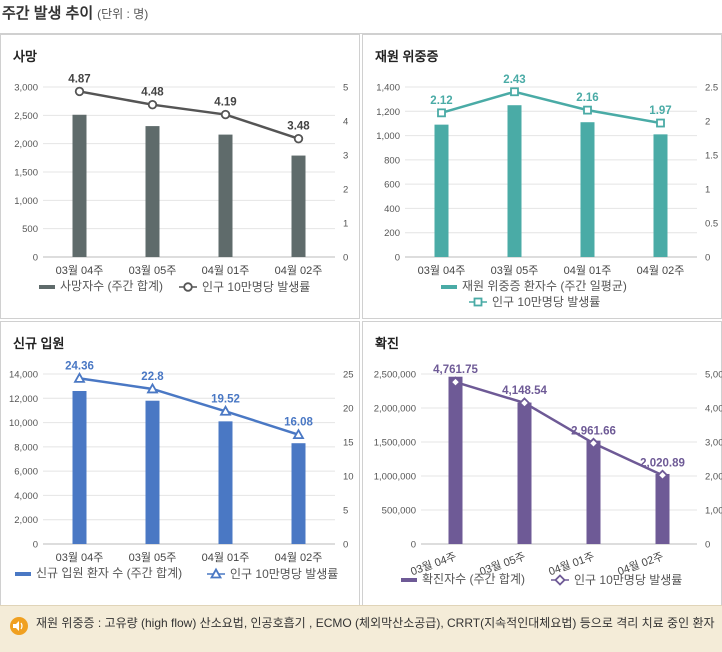 The width and height of the screenshot is (722, 652). I want to click on page-title: 주간 발생 추이 (단위 : 명), so click(75, 12).